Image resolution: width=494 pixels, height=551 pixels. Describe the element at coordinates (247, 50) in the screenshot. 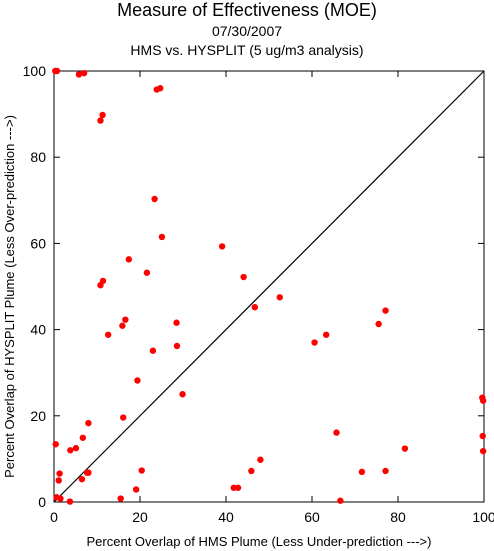

I see `chart-subtitle: HMS vs. HYSPLIT (5 ug/m3 analysis)` at that location.